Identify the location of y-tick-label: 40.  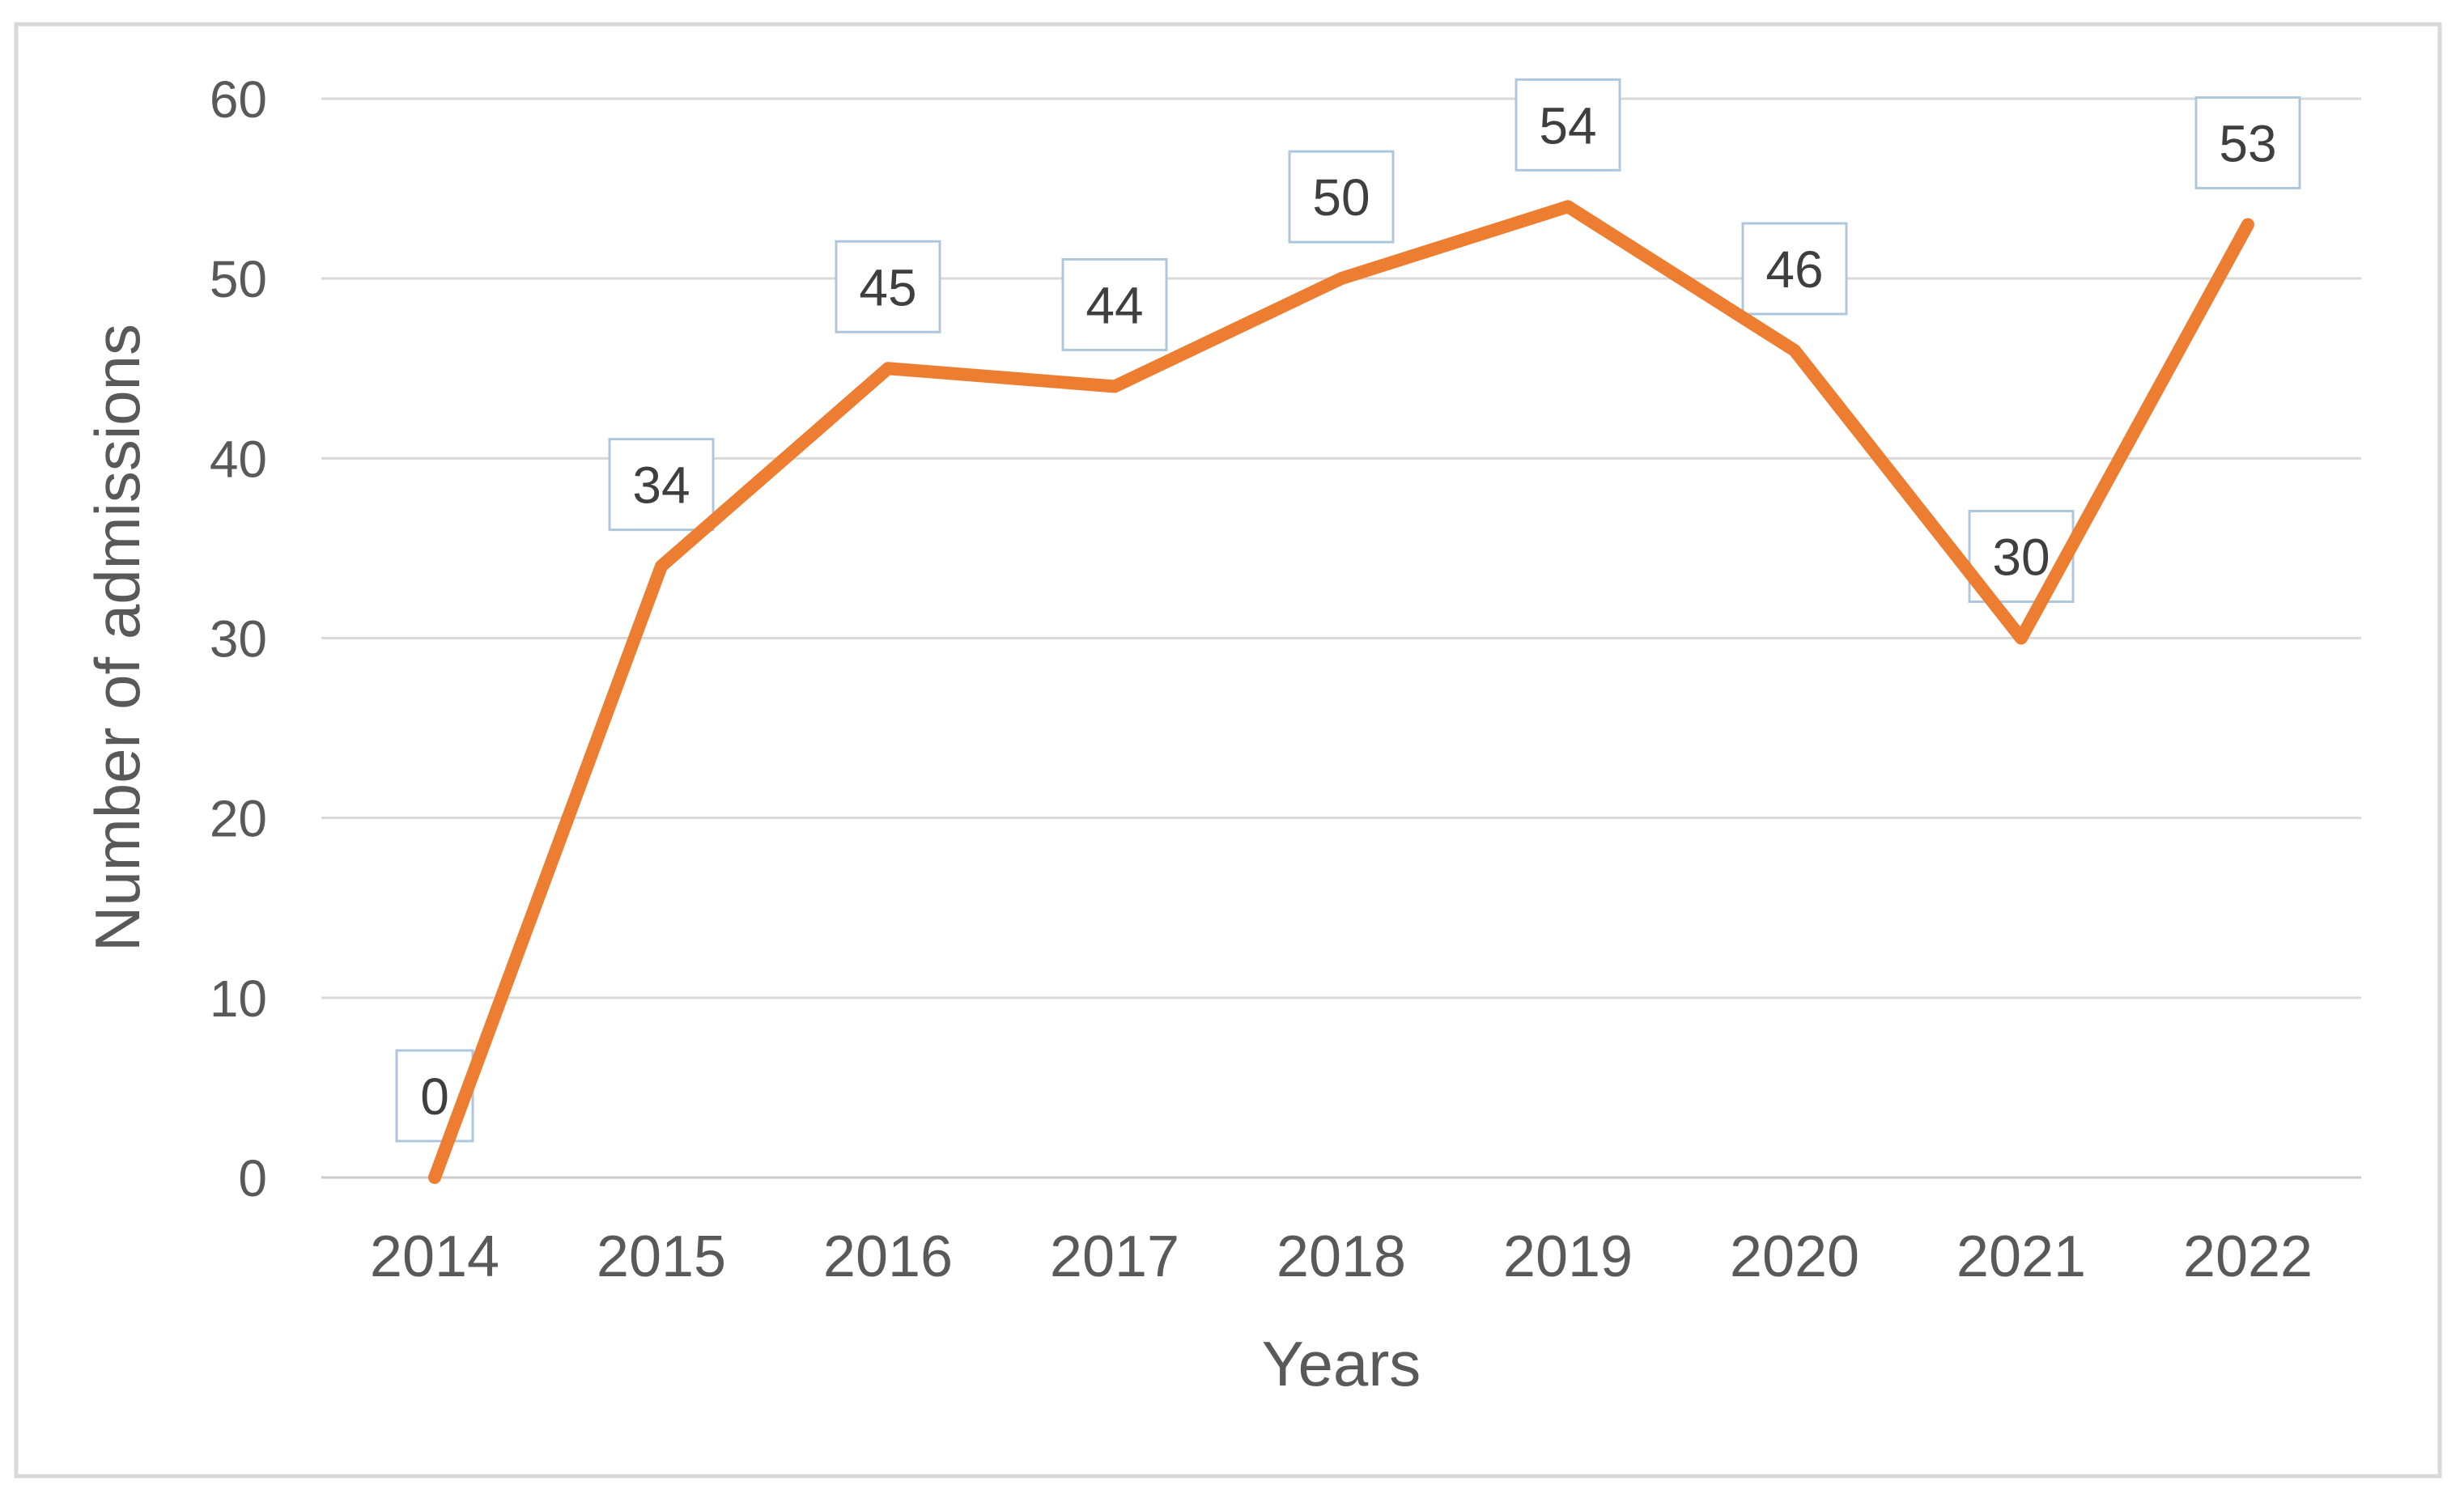
(239, 459).